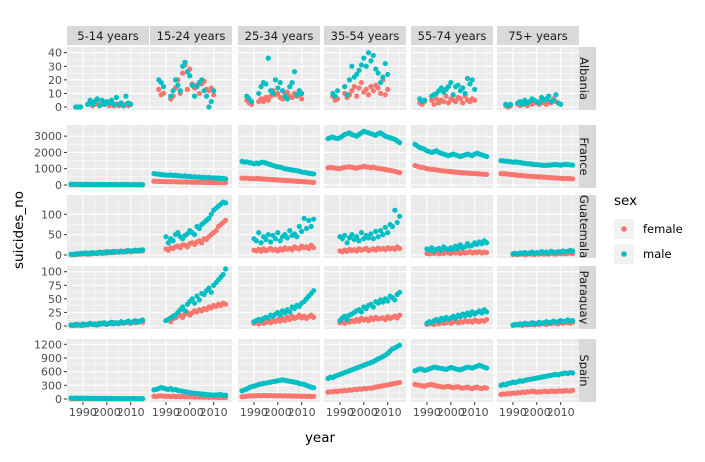  I want to click on y-axis-tick-label: 50, so click(55, 235).